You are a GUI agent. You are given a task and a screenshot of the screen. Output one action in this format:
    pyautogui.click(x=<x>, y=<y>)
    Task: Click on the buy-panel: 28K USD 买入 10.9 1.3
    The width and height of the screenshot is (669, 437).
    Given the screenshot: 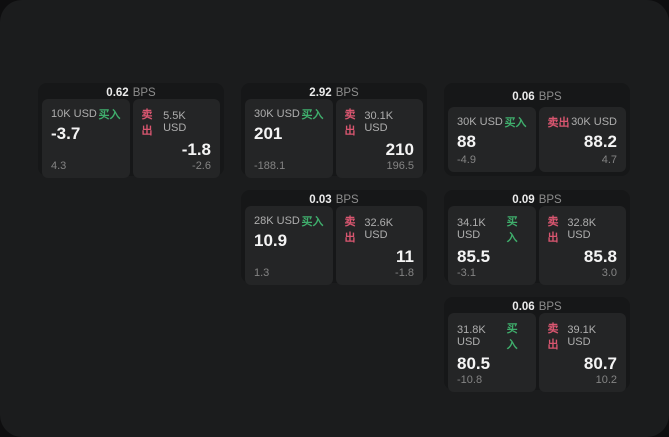 What is the action you would take?
    pyautogui.click(x=289, y=245)
    